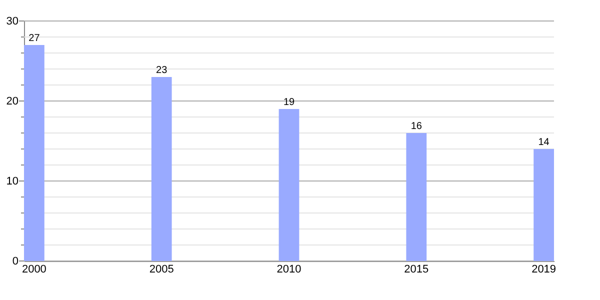 This screenshot has width=600, height=300. I want to click on data-label: 16, so click(416, 126).